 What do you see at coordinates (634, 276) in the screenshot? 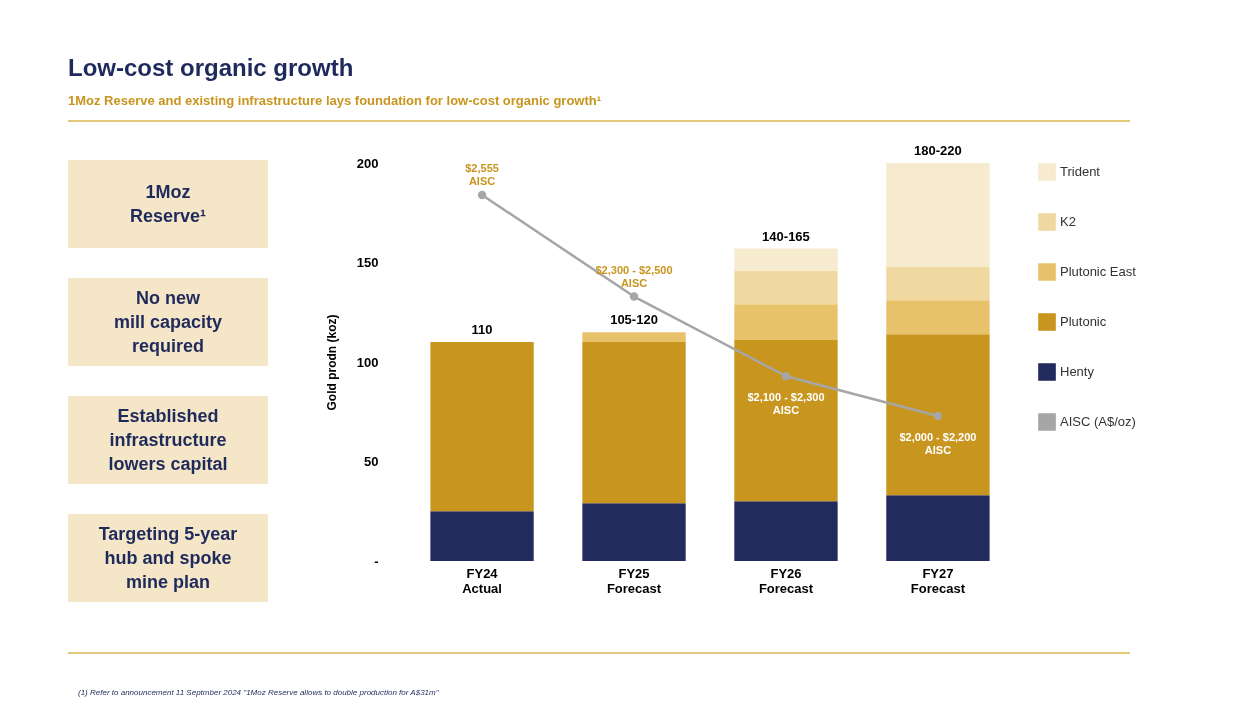
I see `data-label: $2,300 - $2,500 AISC` at bounding box center [634, 276].